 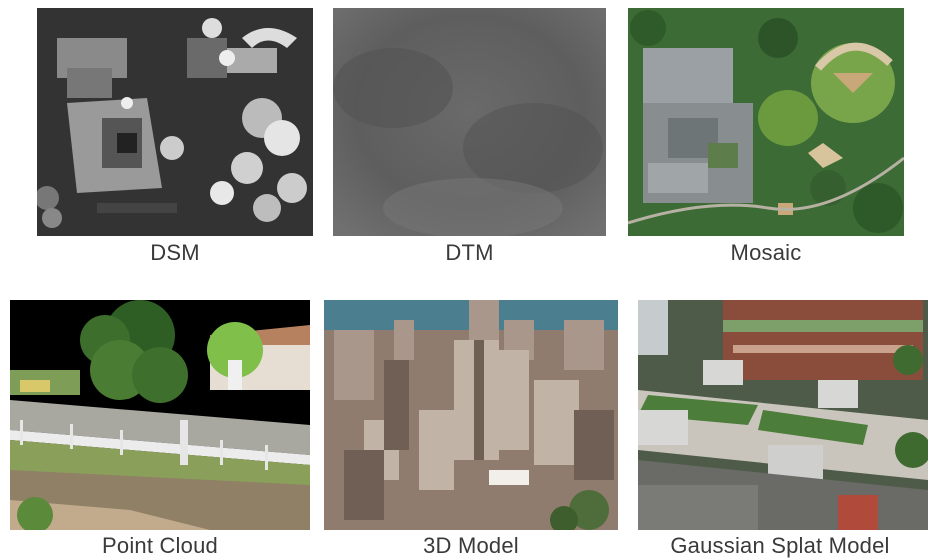 What do you see at coordinates (783, 415) in the screenshot?
I see `gaussian-splat-image` at bounding box center [783, 415].